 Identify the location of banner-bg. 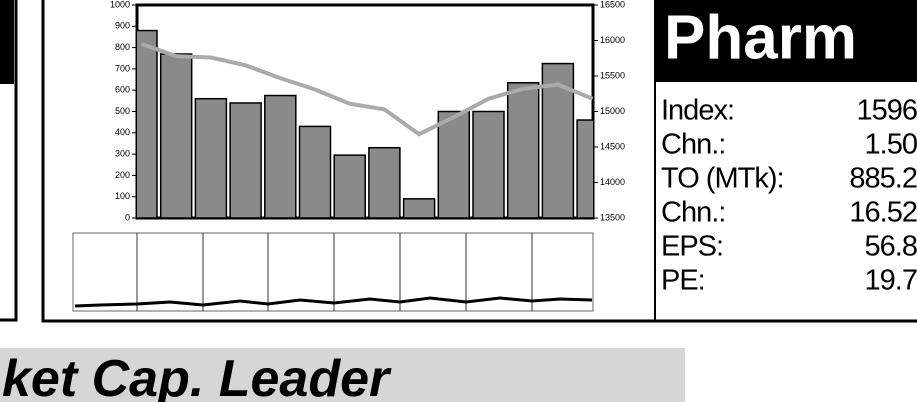
(342, 375).